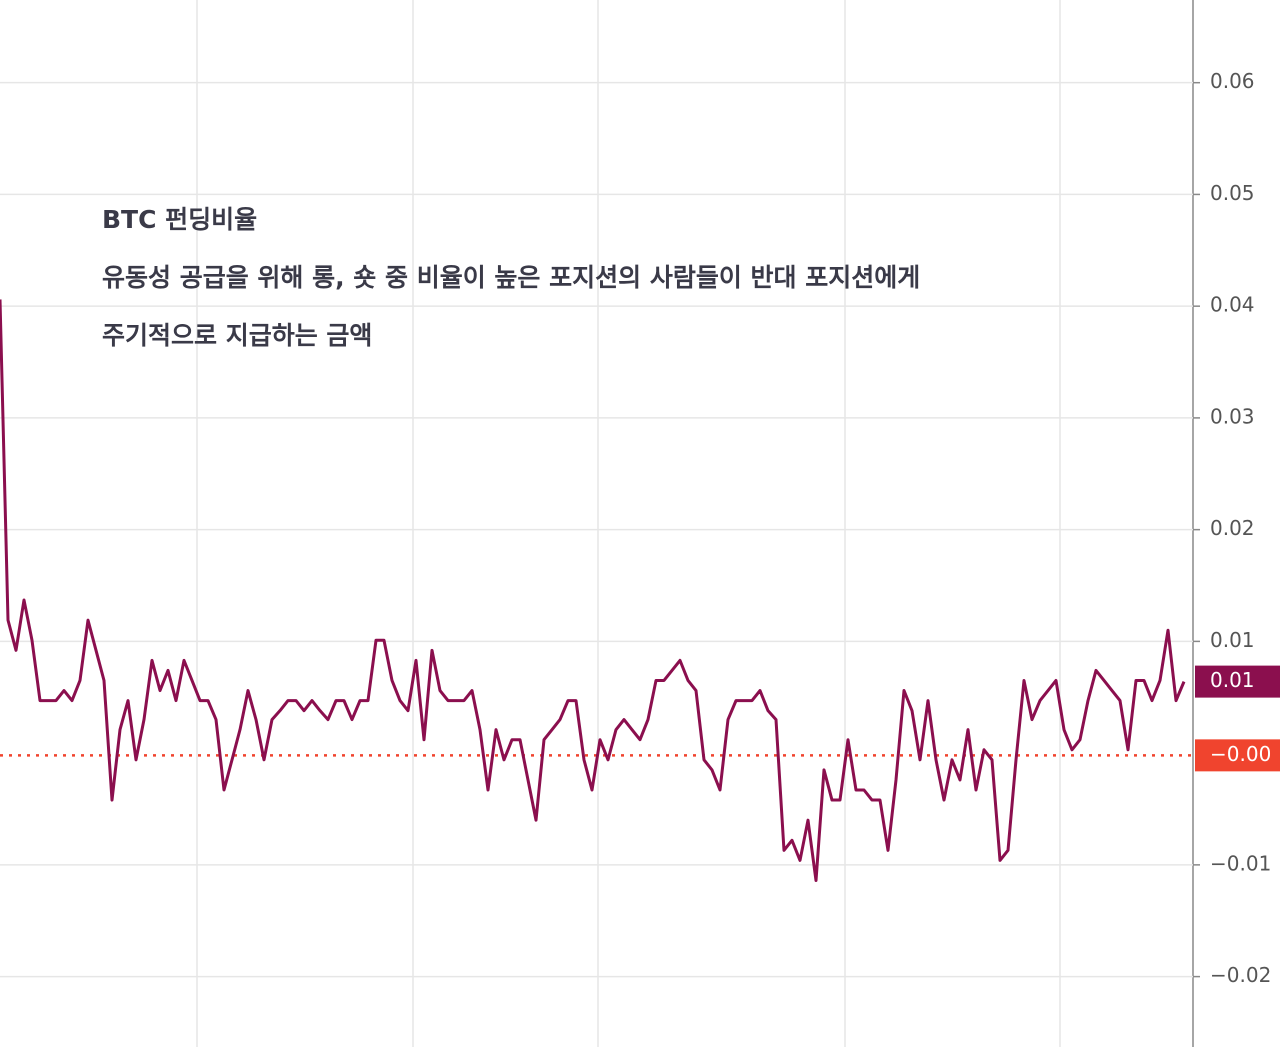  What do you see at coordinates (179, 219) in the screenshot?
I see `annotation: BTC 펀딩비율` at bounding box center [179, 219].